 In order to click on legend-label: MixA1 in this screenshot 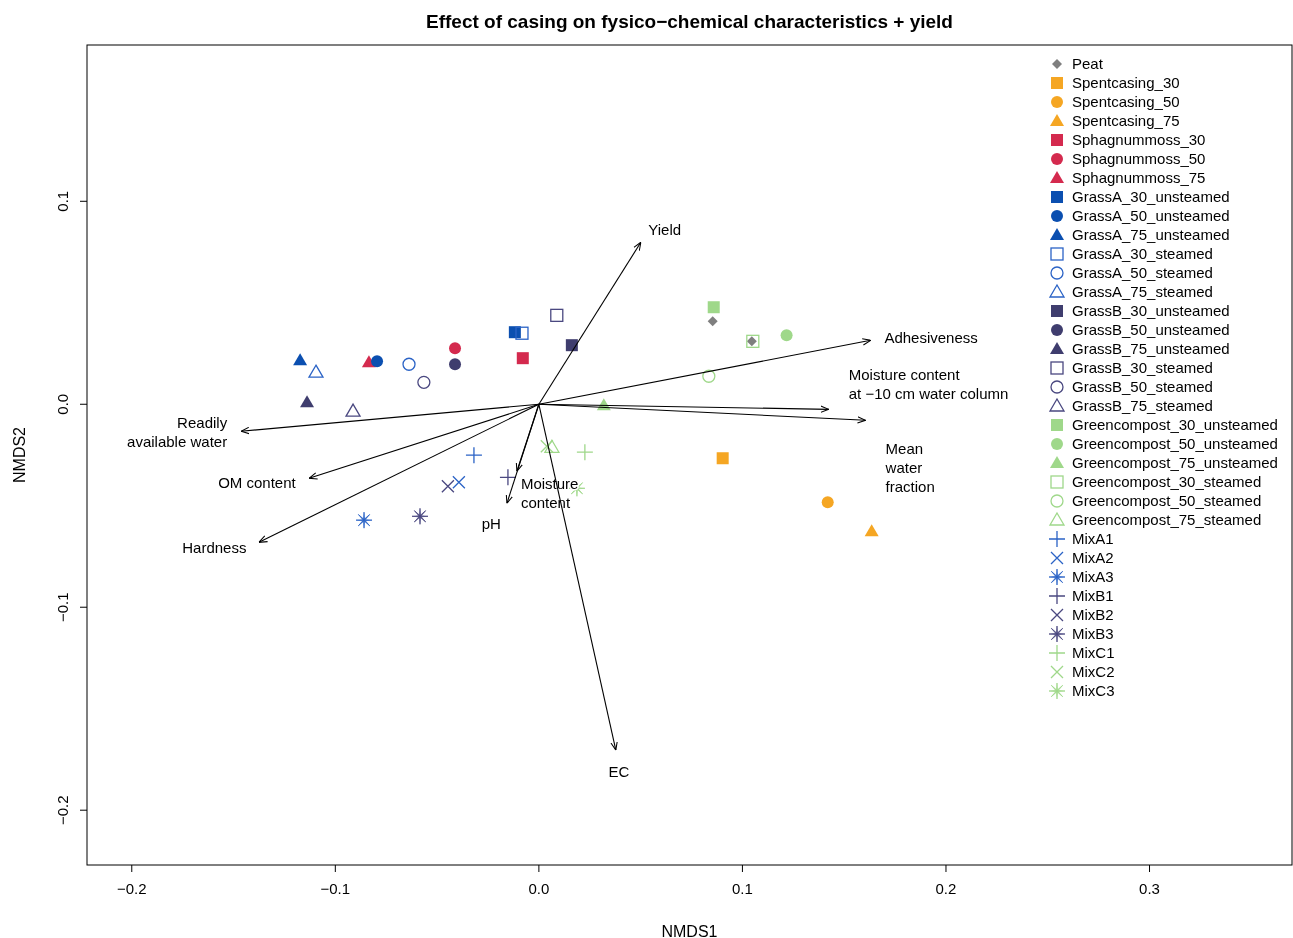, I will do `click(1093, 538)`.